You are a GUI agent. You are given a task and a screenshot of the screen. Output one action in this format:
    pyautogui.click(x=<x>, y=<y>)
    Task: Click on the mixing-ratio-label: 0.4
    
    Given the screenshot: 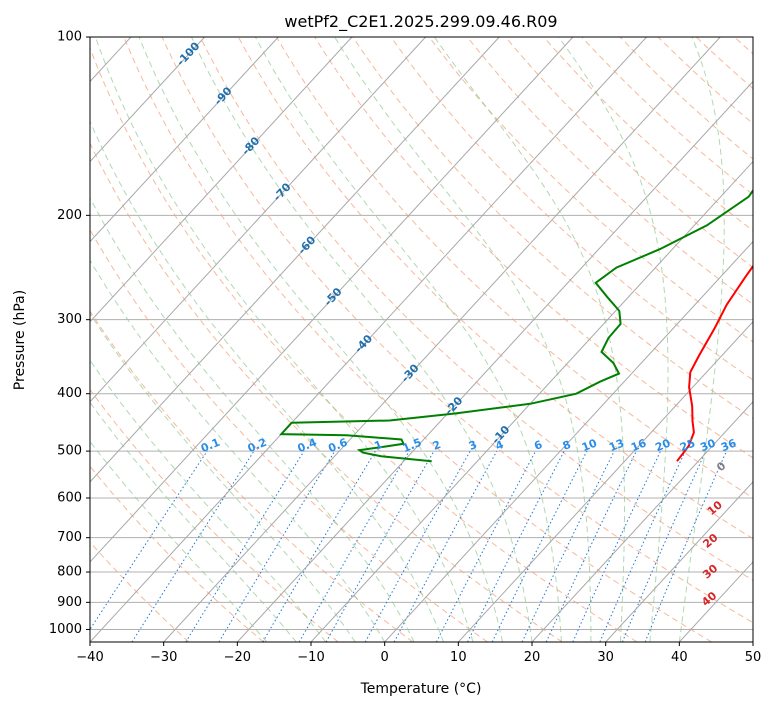 What is the action you would take?
    pyautogui.click(x=307, y=445)
    